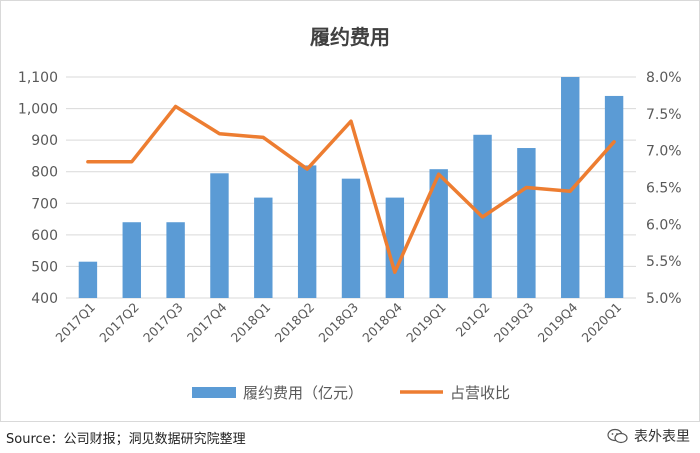 The width and height of the screenshot is (700, 453). Describe the element at coordinates (558, 322) in the screenshot. I see `x-tick-label: 2019Q4` at that location.